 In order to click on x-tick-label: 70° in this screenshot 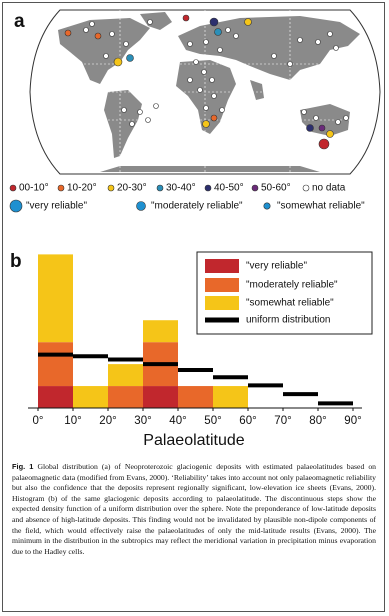, I will do `click(282, 421)`.